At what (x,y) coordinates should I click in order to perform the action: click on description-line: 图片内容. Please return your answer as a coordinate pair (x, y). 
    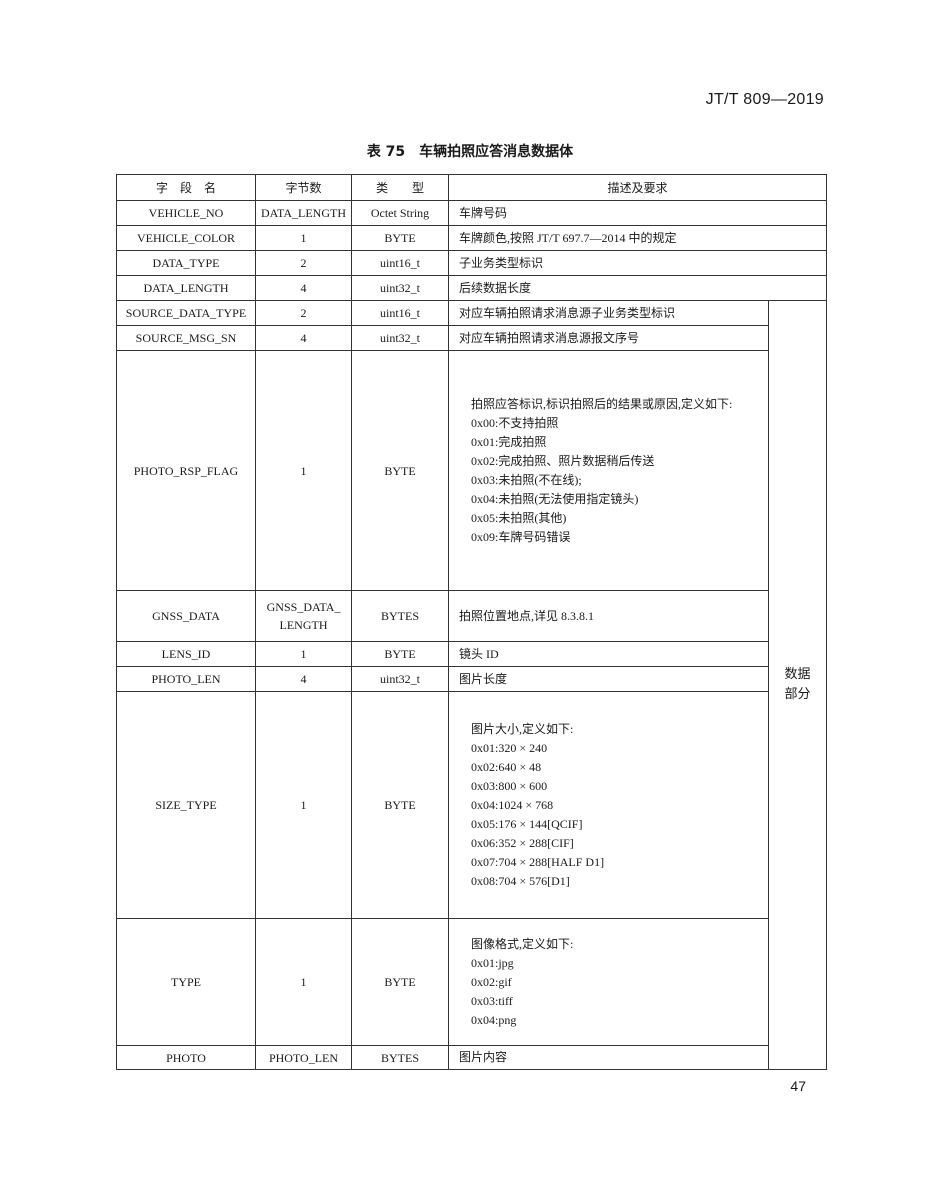
    Looking at the image, I should click on (483, 1057).